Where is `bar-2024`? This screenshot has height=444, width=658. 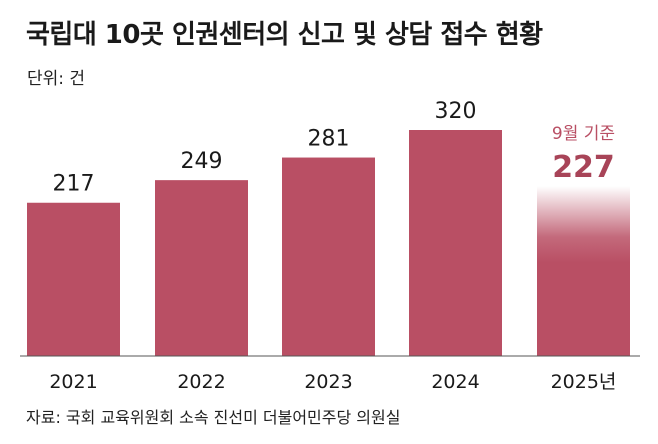 bar-2024 is located at coordinates (455, 243).